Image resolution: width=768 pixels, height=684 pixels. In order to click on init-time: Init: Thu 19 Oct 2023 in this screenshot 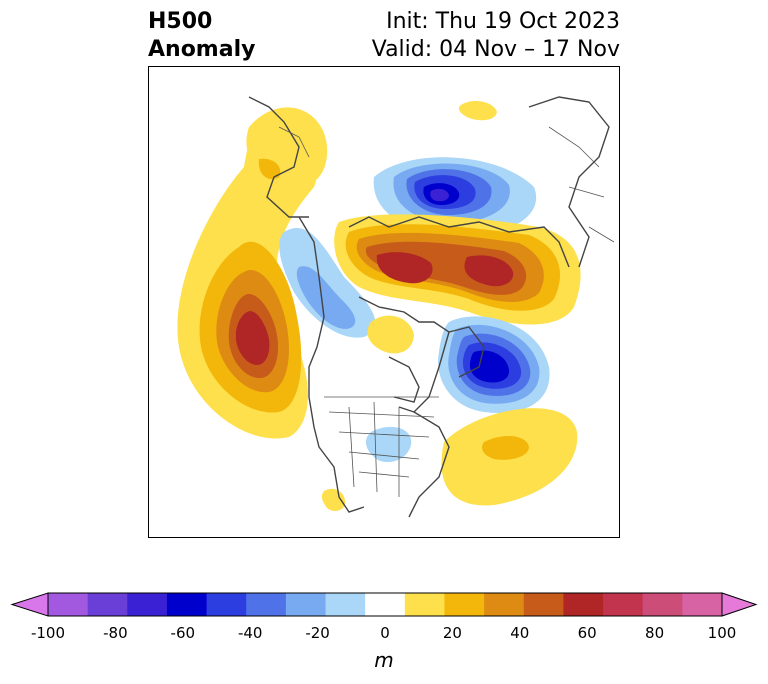, I will do `click(503, 21)`.